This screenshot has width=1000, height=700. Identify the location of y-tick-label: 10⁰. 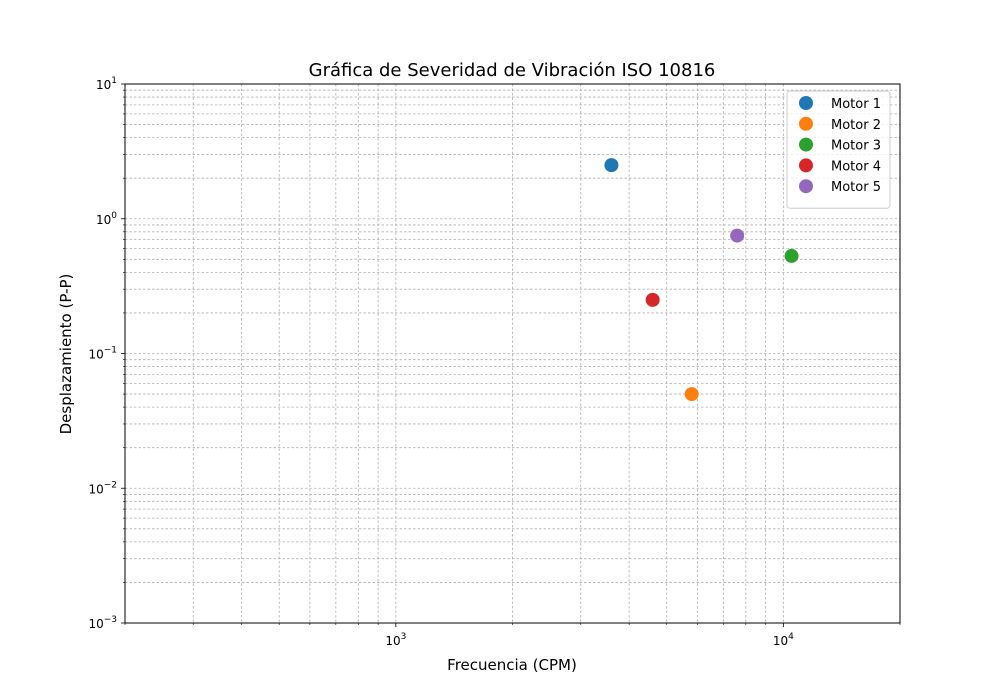
(106, 219).